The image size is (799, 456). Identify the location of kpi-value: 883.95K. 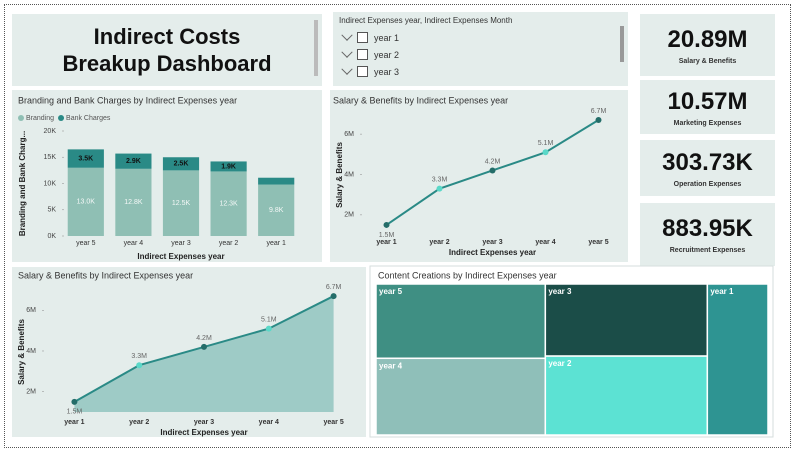
(707, 228).